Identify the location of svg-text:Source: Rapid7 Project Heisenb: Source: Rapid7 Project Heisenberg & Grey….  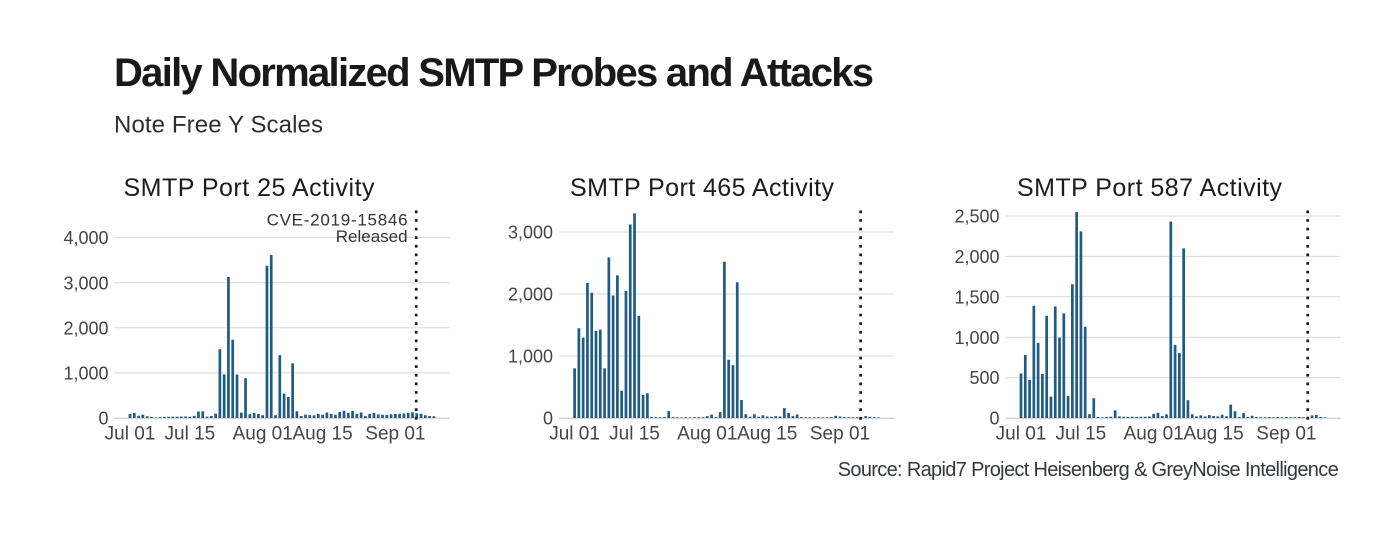
(1088, 470).